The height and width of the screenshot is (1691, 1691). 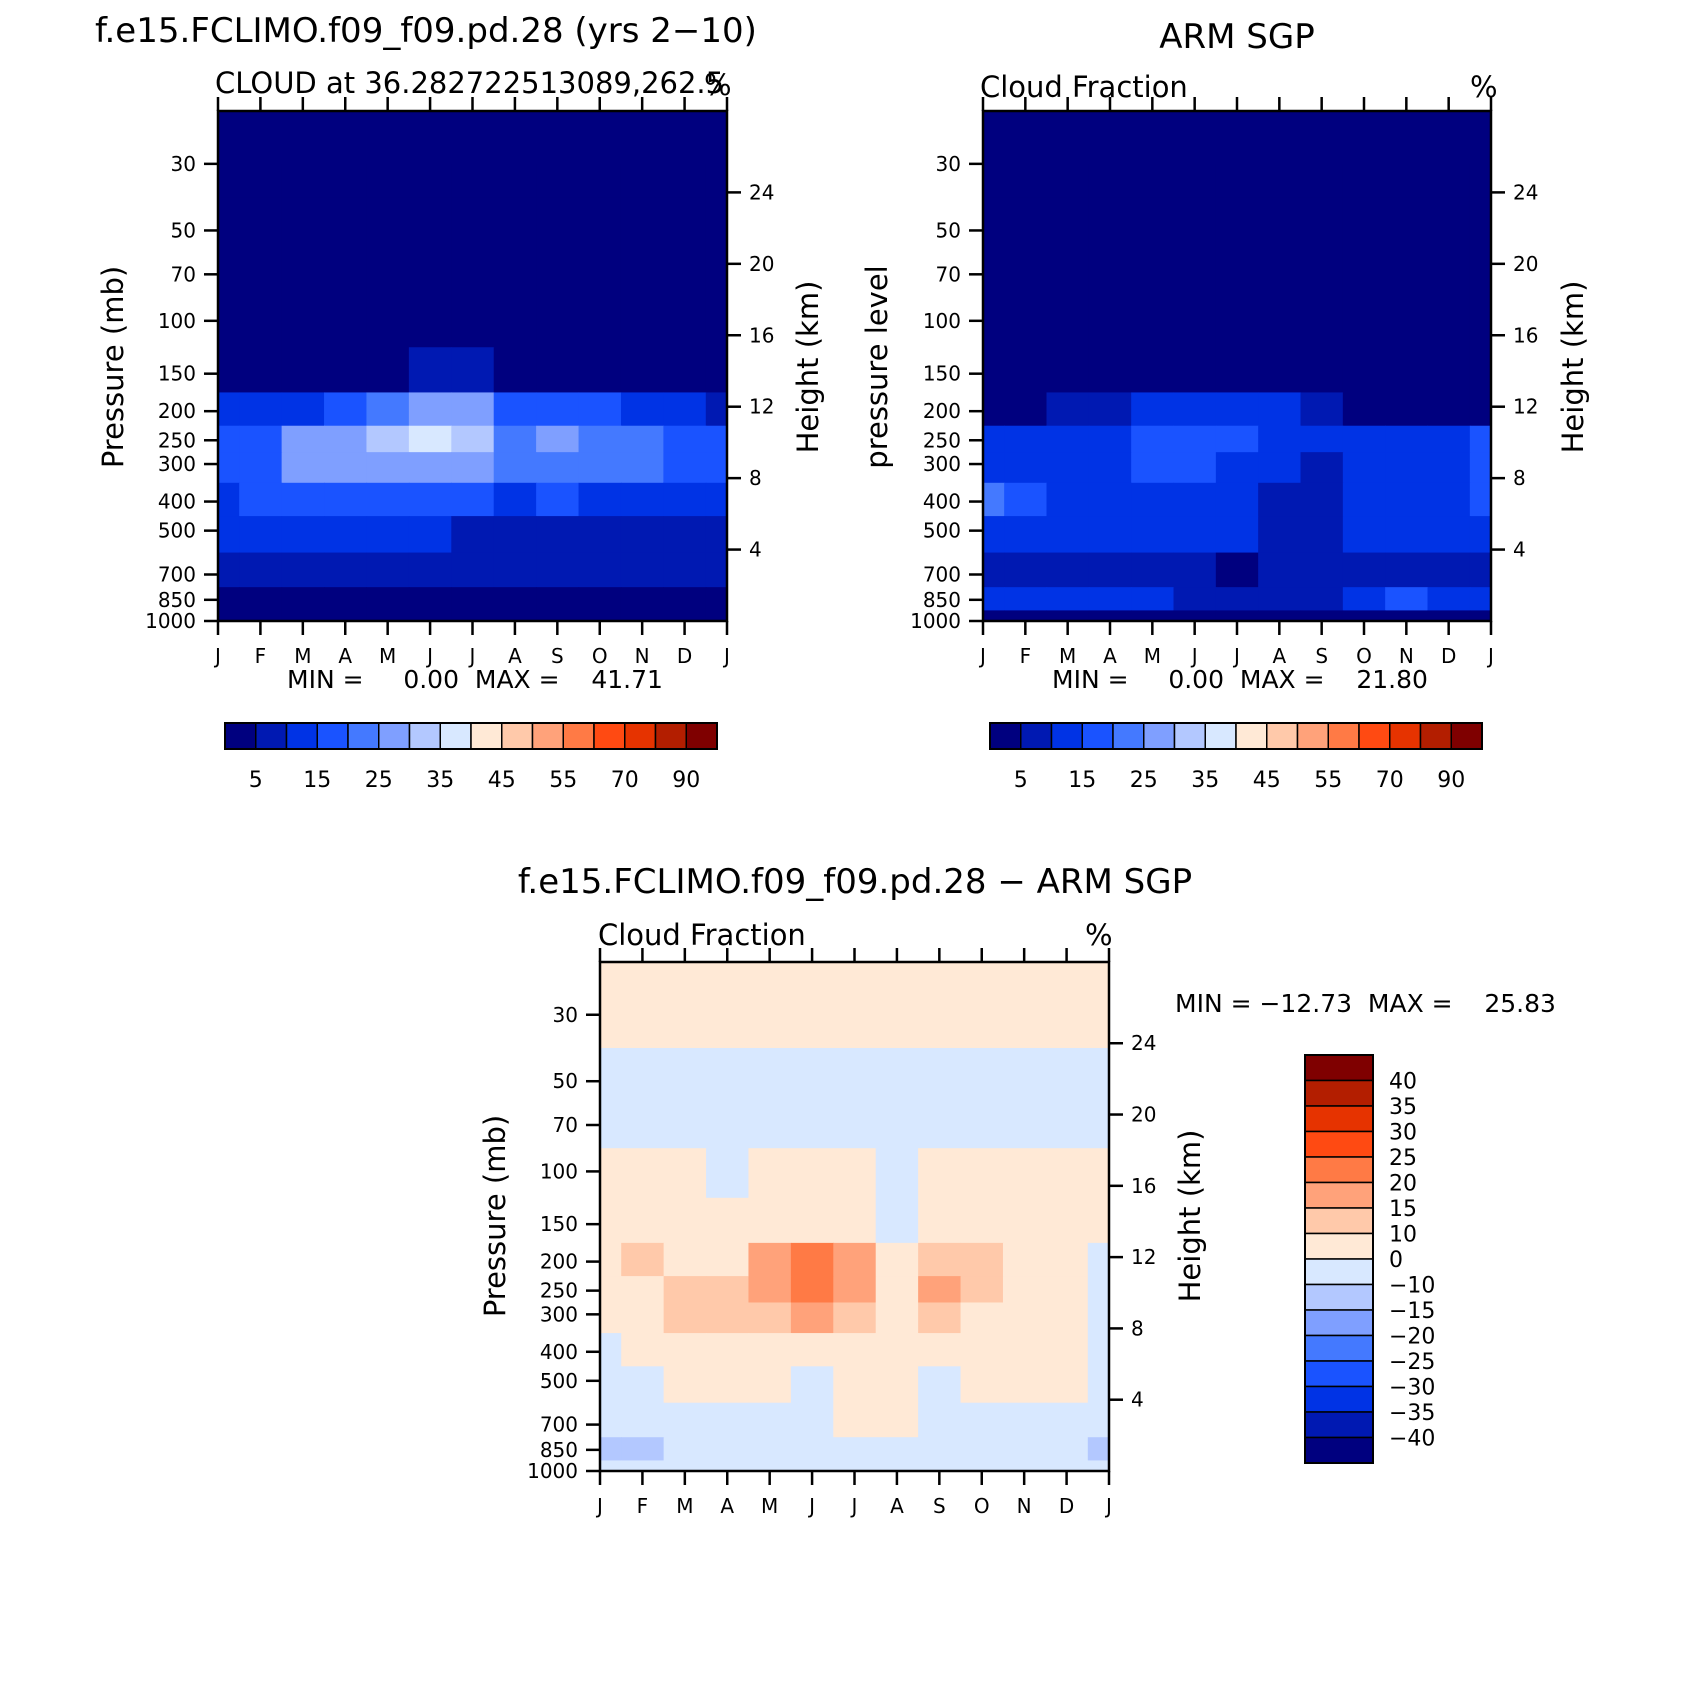 I want to click on colorbar-obs: 5 15 25 35 45 55 70 90, so click(x=1236, y=757).